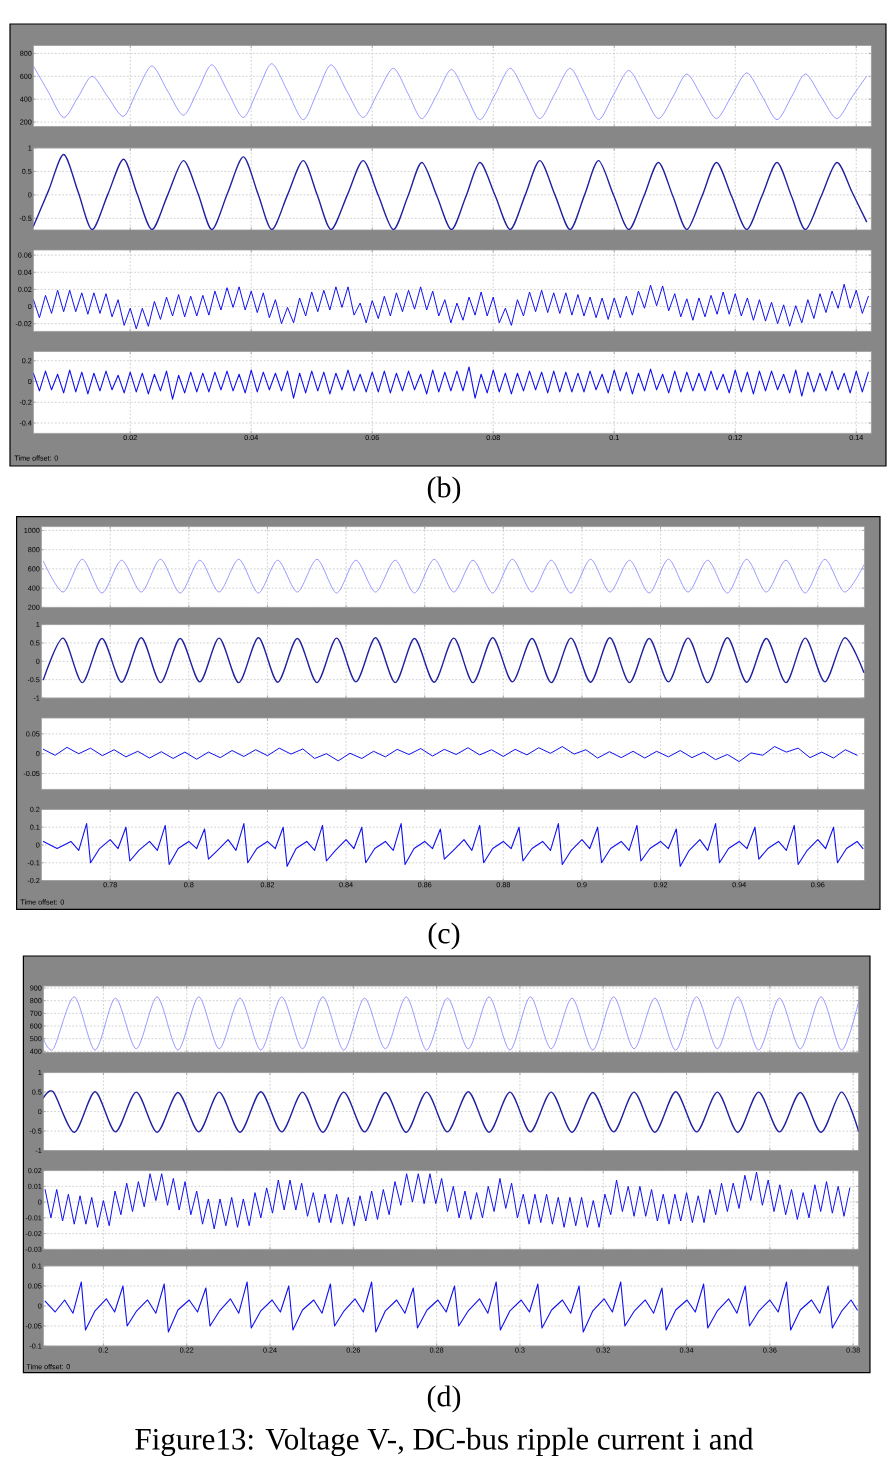 The width and height of the screenshot is (888, 1484). What do you see at coordinates (444, 1442) in the screenshot?
I see `caption: Figure13: Voltage V-, DC-bus ripple current i and` at bounding box center [444, 1442].